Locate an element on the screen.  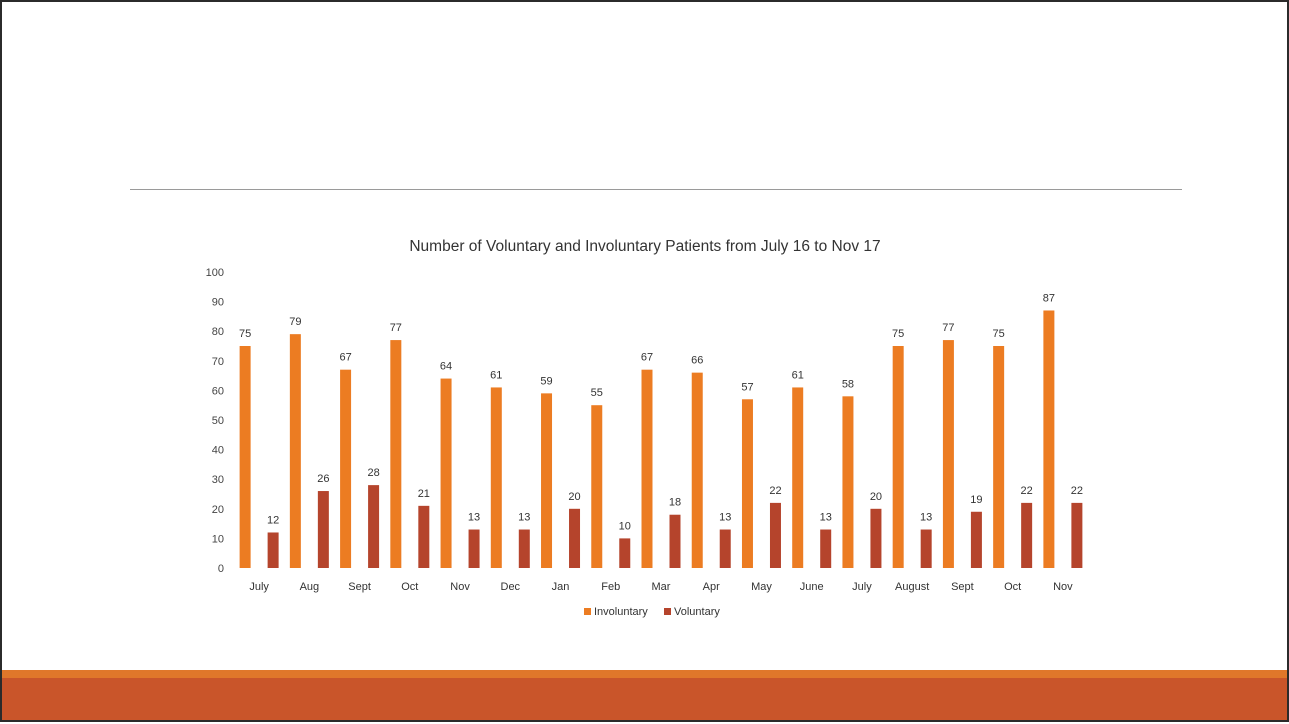
data-label-voluntary: 26 is located at coordinates (323, 479).